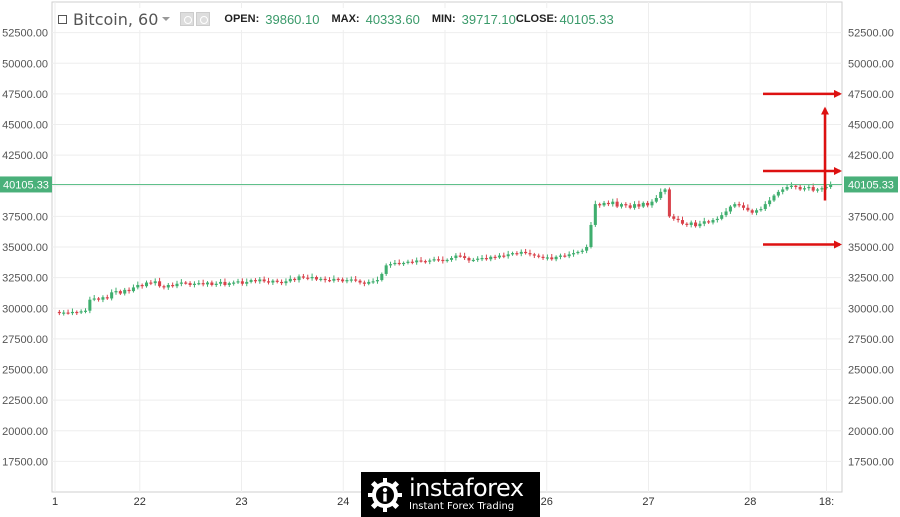 The height and width of the screenshot is (517, 900). Describe the element at coordinates (488, 19) in the screenshot. I see `min-value: 39717.10` at that location.